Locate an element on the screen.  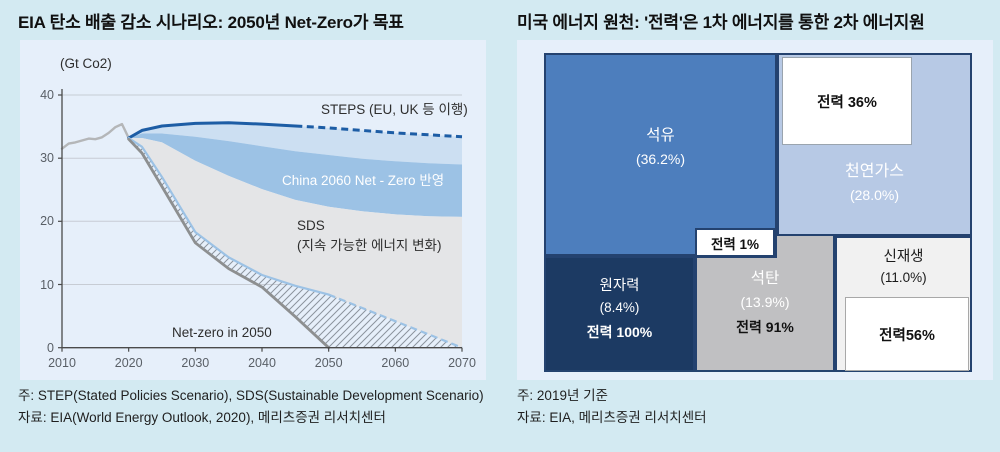
gas-label: 천연가스 is located at coordinates (874, 171).